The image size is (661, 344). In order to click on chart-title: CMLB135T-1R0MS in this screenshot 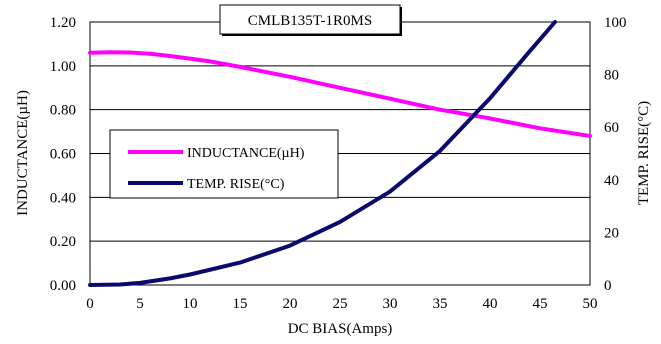, I will do `click(310, 21)`.